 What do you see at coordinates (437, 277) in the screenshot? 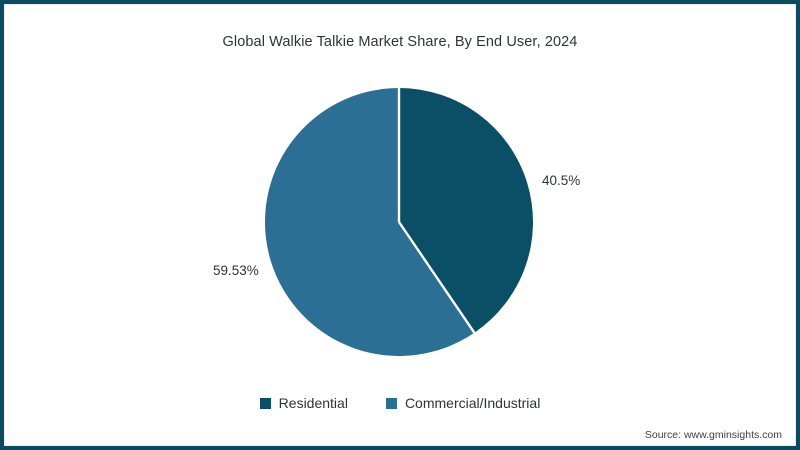
I see `pie-slice-divider-lower-right` at bounding box center [437, 277].